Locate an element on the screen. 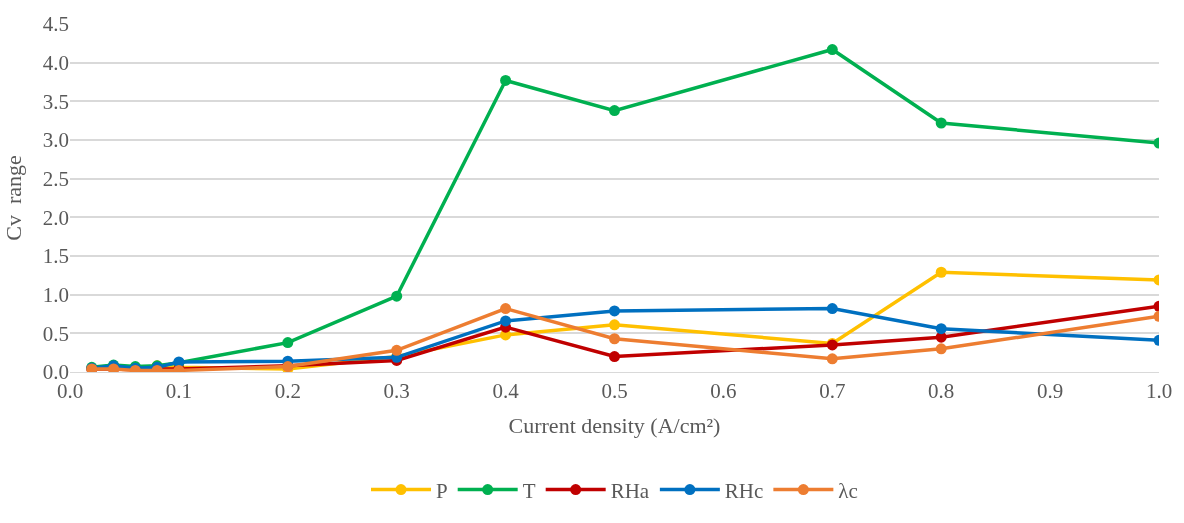 The height and width of the screenshot is (523, 1184). x-tick-label: 0.3 is located at coordinates (396, 391).